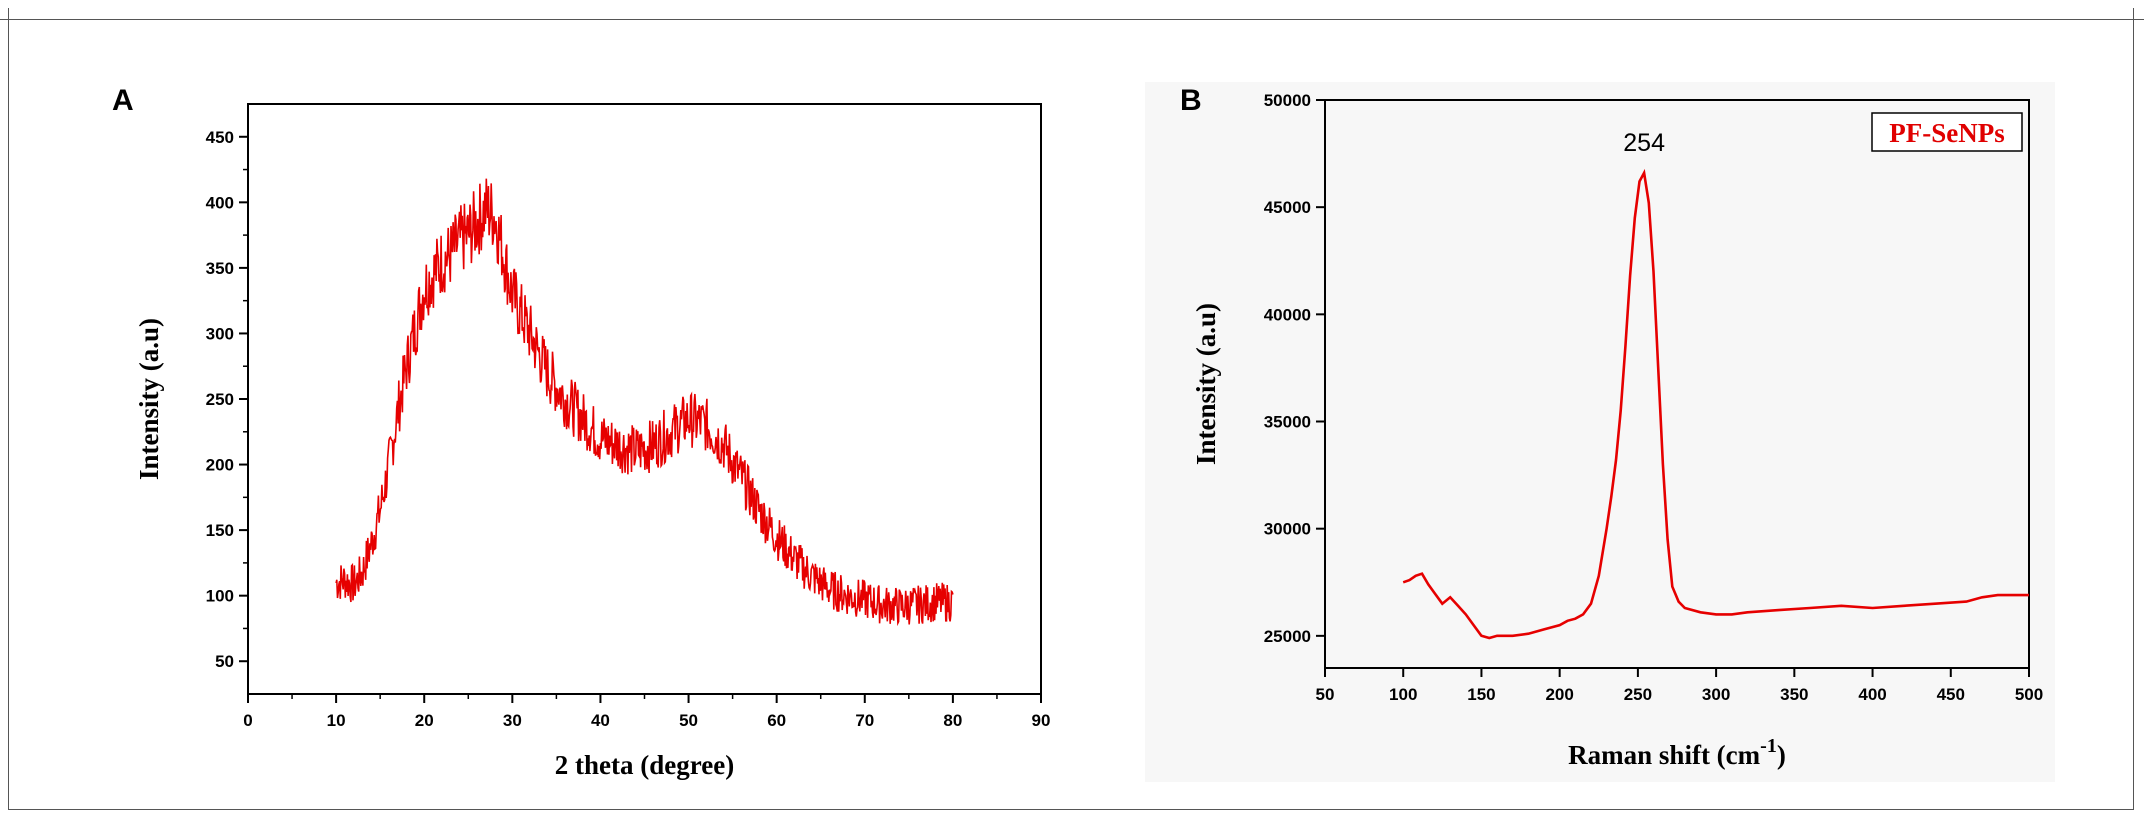 The height and width of the screenshot is (817, 2144). Describe the element at coordinates (1325, 694) in the screenshot. I see `raman-x-tick-label: 50` at that location.